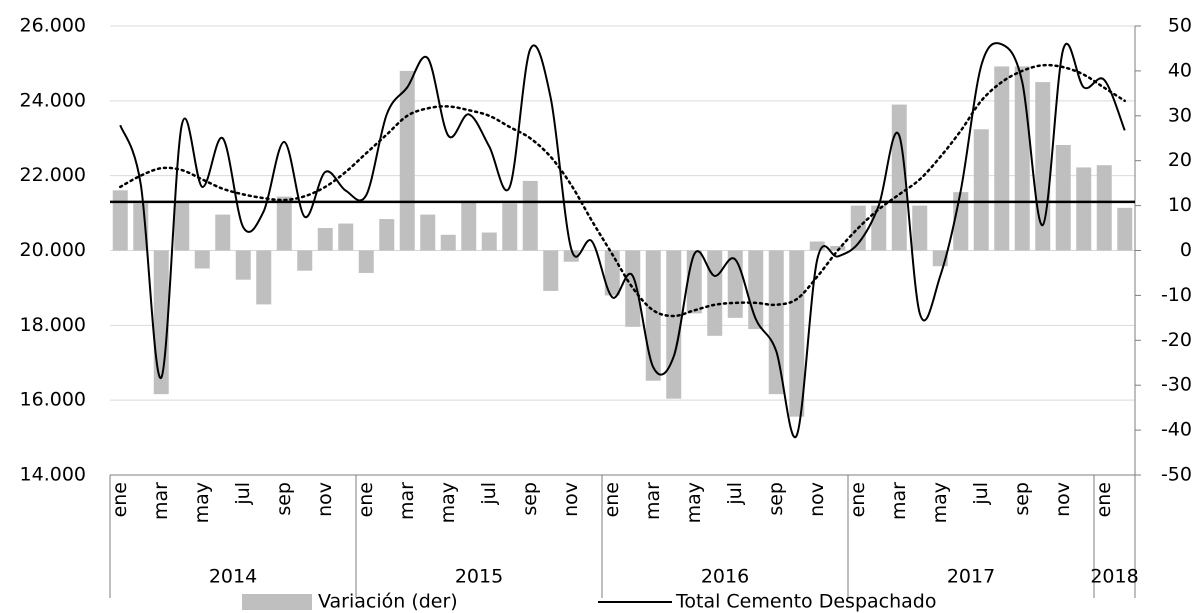 Image resolution: width=1196 pixels, height=613 pixels. What do you see at coordinates (1180, 26) in the screenshot?
I see `y2-tick-label: 50` at bounding box center [1180, 26].